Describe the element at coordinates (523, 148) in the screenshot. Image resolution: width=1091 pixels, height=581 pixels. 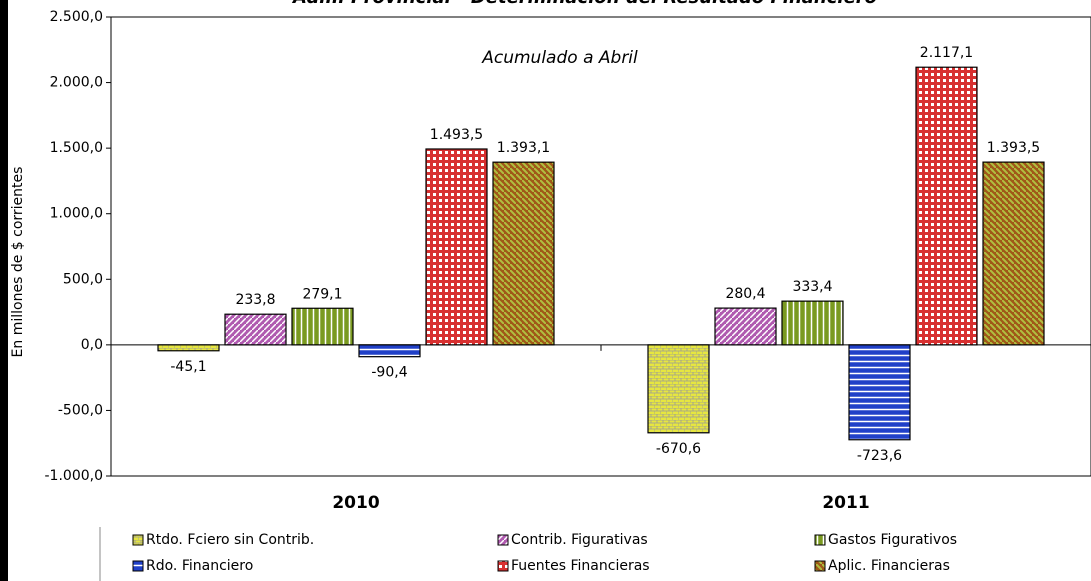
I see `data-label: 1.393,1` at that location.